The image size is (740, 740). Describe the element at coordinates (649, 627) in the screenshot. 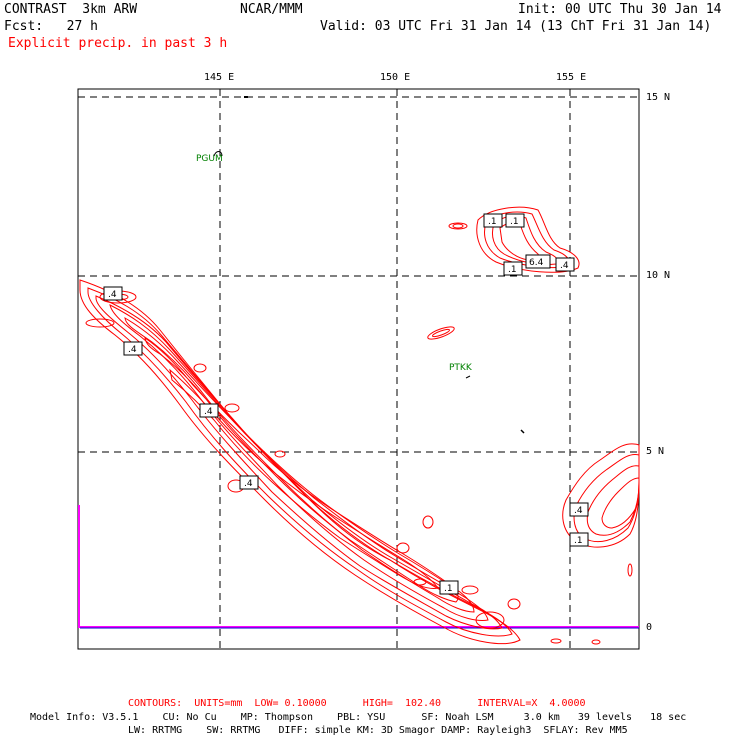

I see `lat-tick-0: 0` at that location.